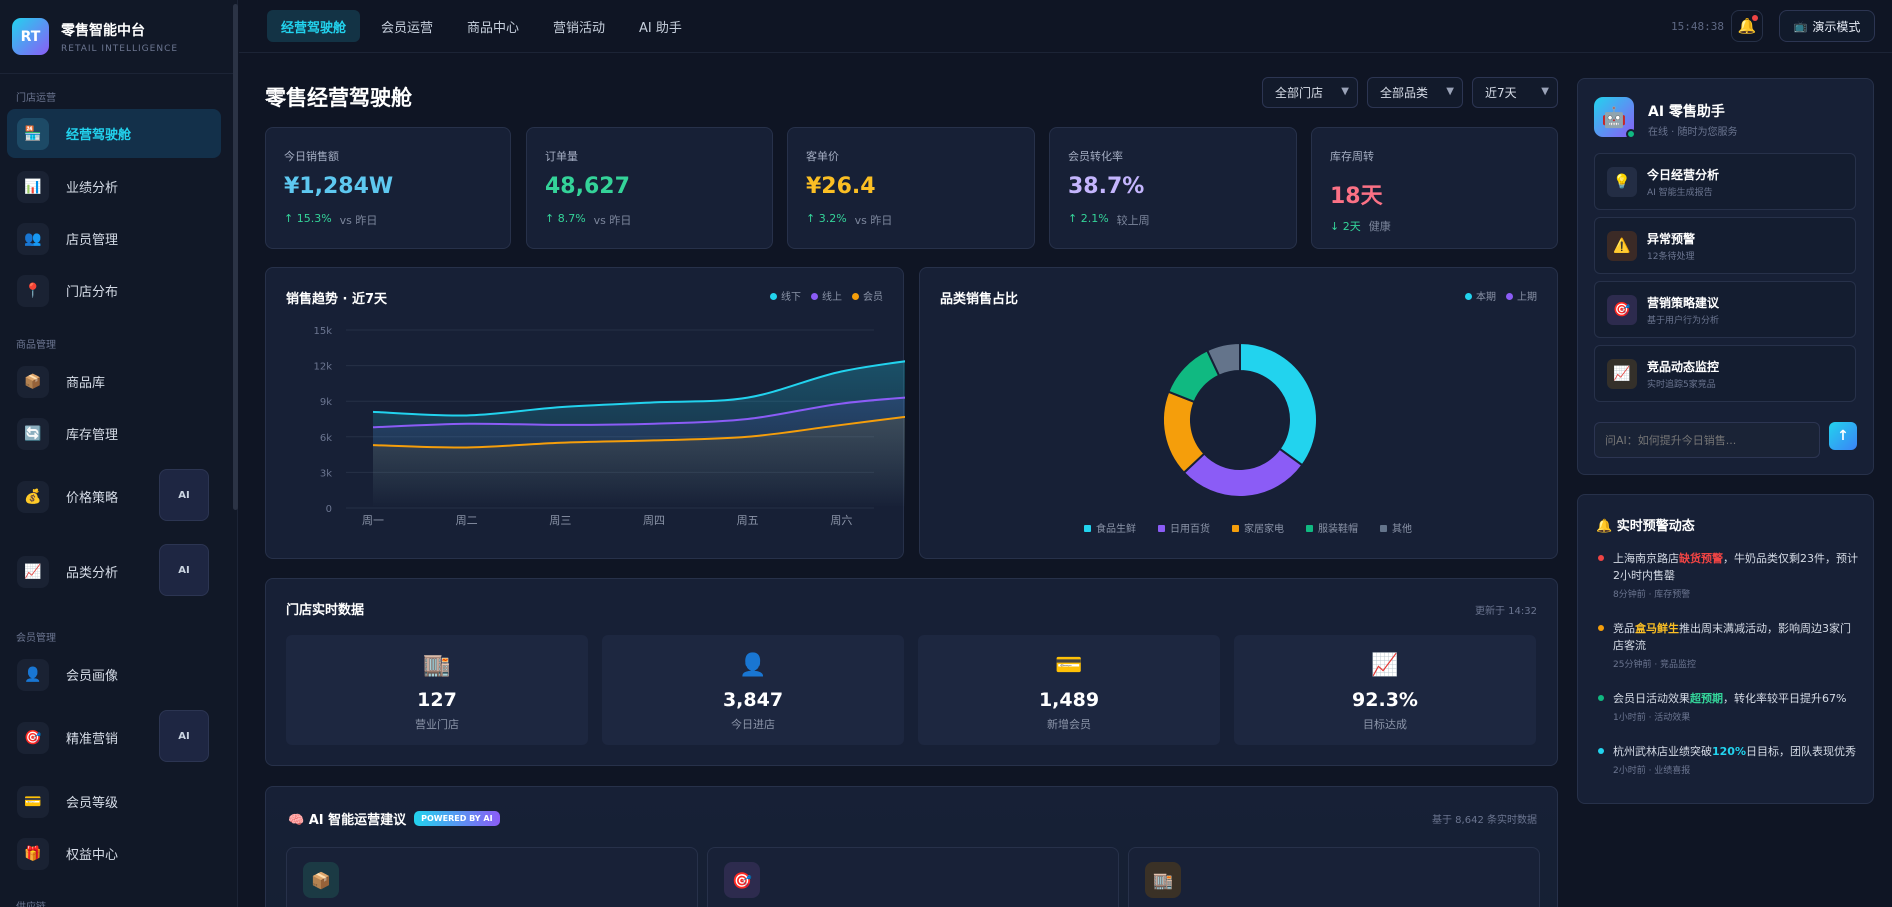 This screenshot has width=1892, height=907. What do you see at coordinates (1725, 181) in the screenshot?
I see `assistant-item-daily-analysis: 💡 今日经营分析 AI 智能生成报告` at bounding box center [1725, 181].